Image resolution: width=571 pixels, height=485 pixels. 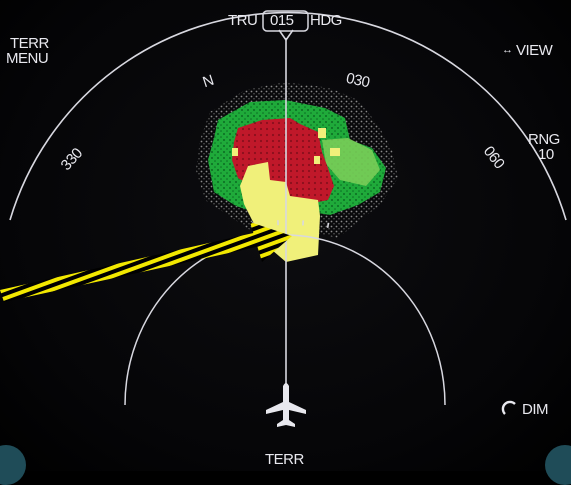 I want to click on compass-label-030: 030, so click(x=358, y=81).